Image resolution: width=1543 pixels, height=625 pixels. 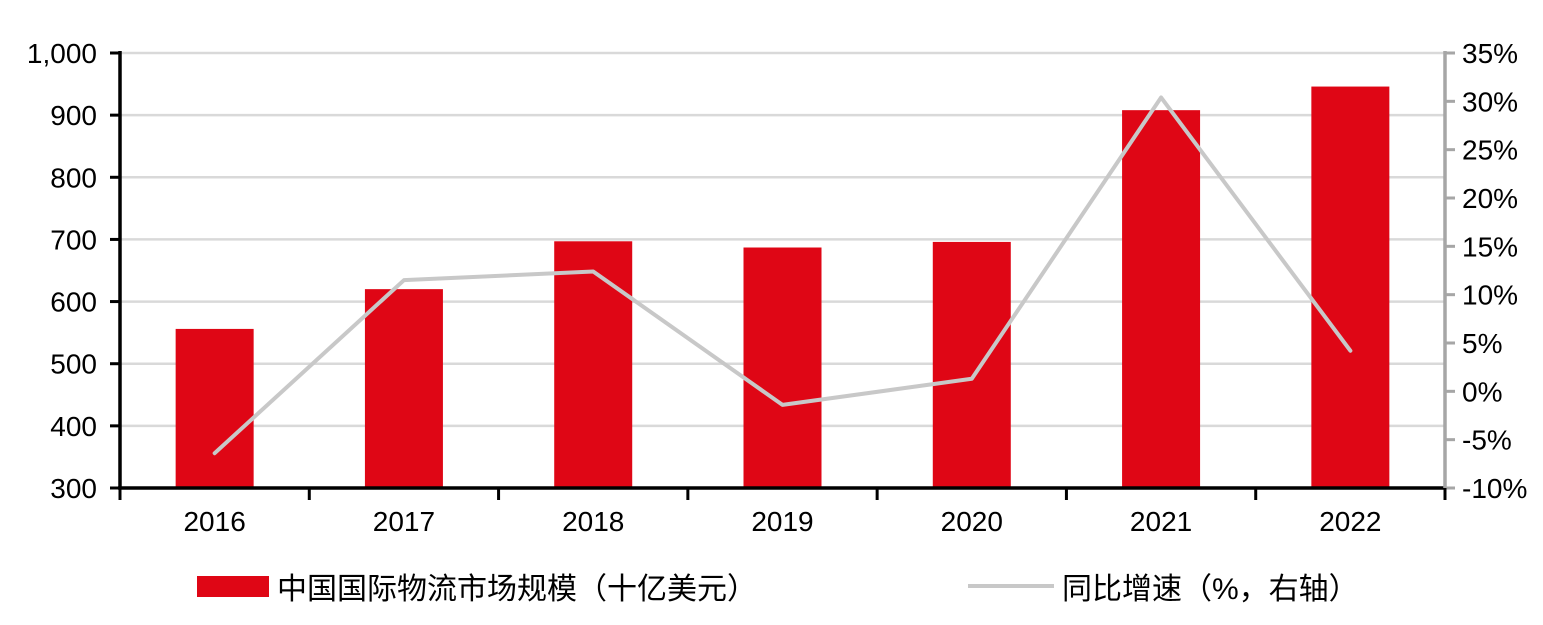 What do you see at coordinates (593, 364) in the screenshot?
I see `bar-2018` at bounding box center [593, 364].